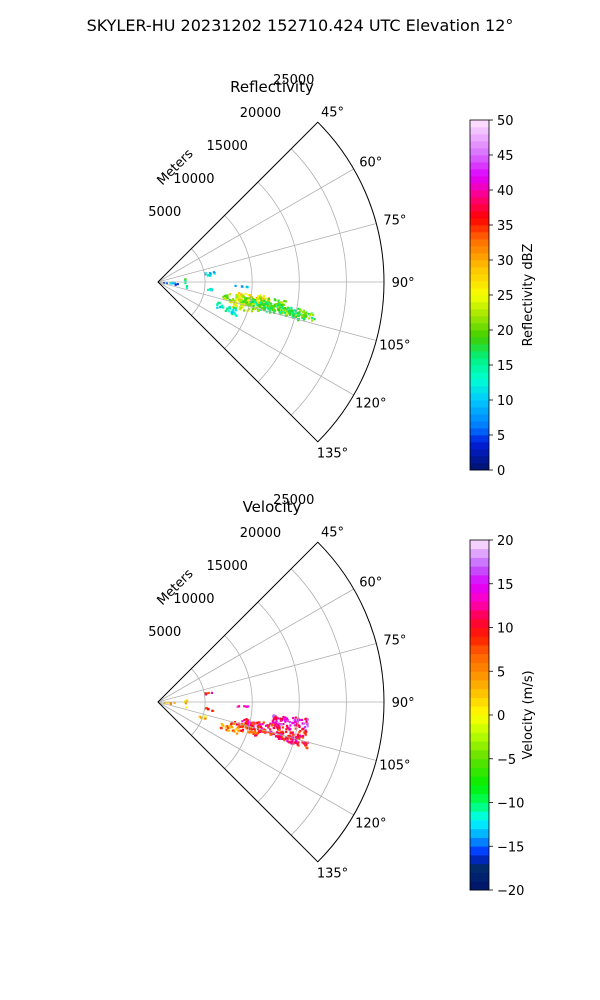 The height and width of the screenshot is (1000, 600). What do you see at coordinates (505, 629) in the screenshot?
I see `colorbar-tick-label: 10` at bounding box center [505, 629].